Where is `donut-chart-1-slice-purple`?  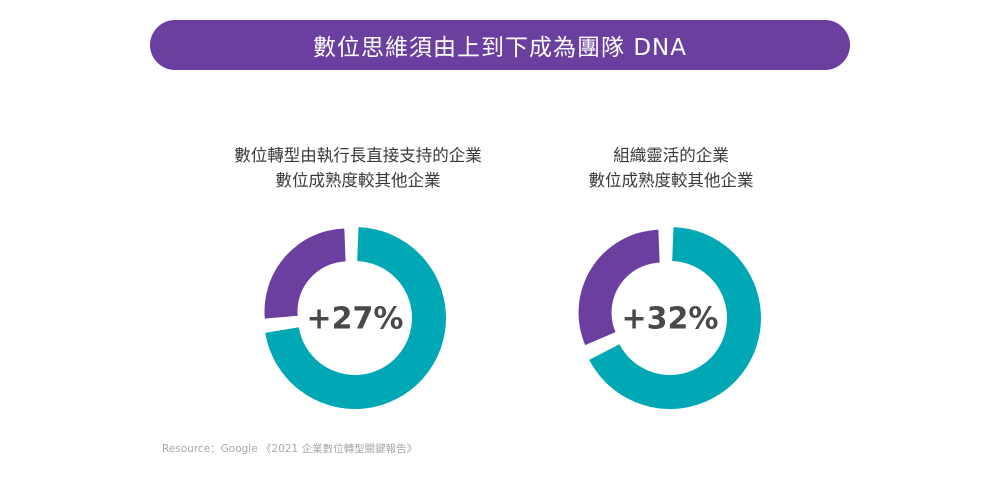
donut-chart-1-slice-purple is located at coordinates (305, 273).